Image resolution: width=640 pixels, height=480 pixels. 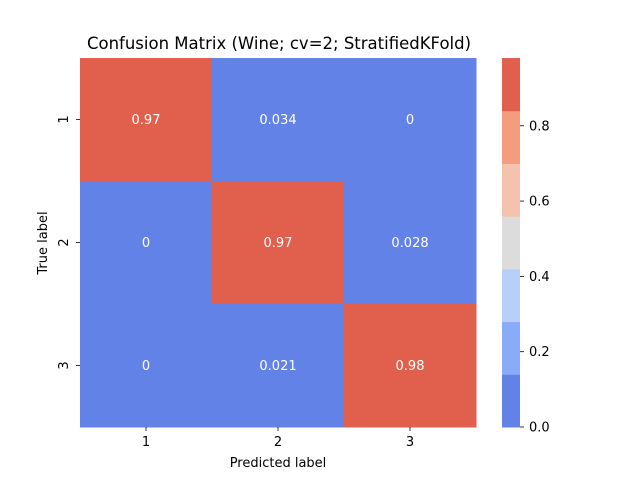 What do you see at coordinates (43, 243) in the screenshot?
I see `y-axis-label: True label` at bounding box center [43, 243].